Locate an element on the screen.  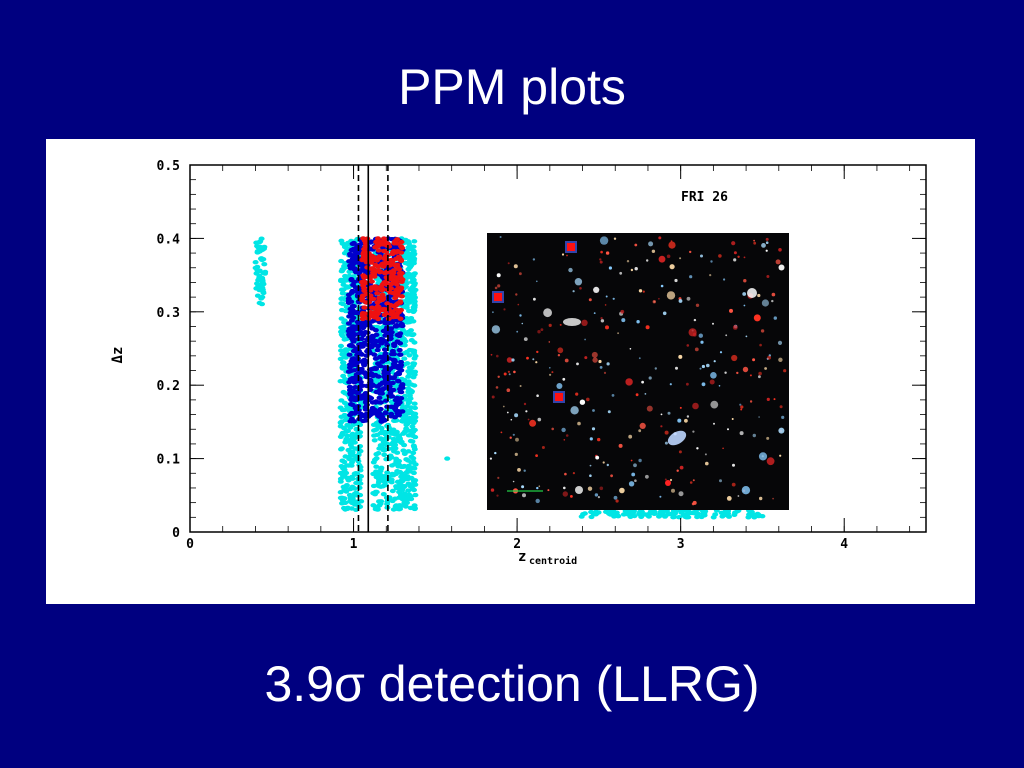
y-tick-label: 0.3 is located at coordinates (168, 313).